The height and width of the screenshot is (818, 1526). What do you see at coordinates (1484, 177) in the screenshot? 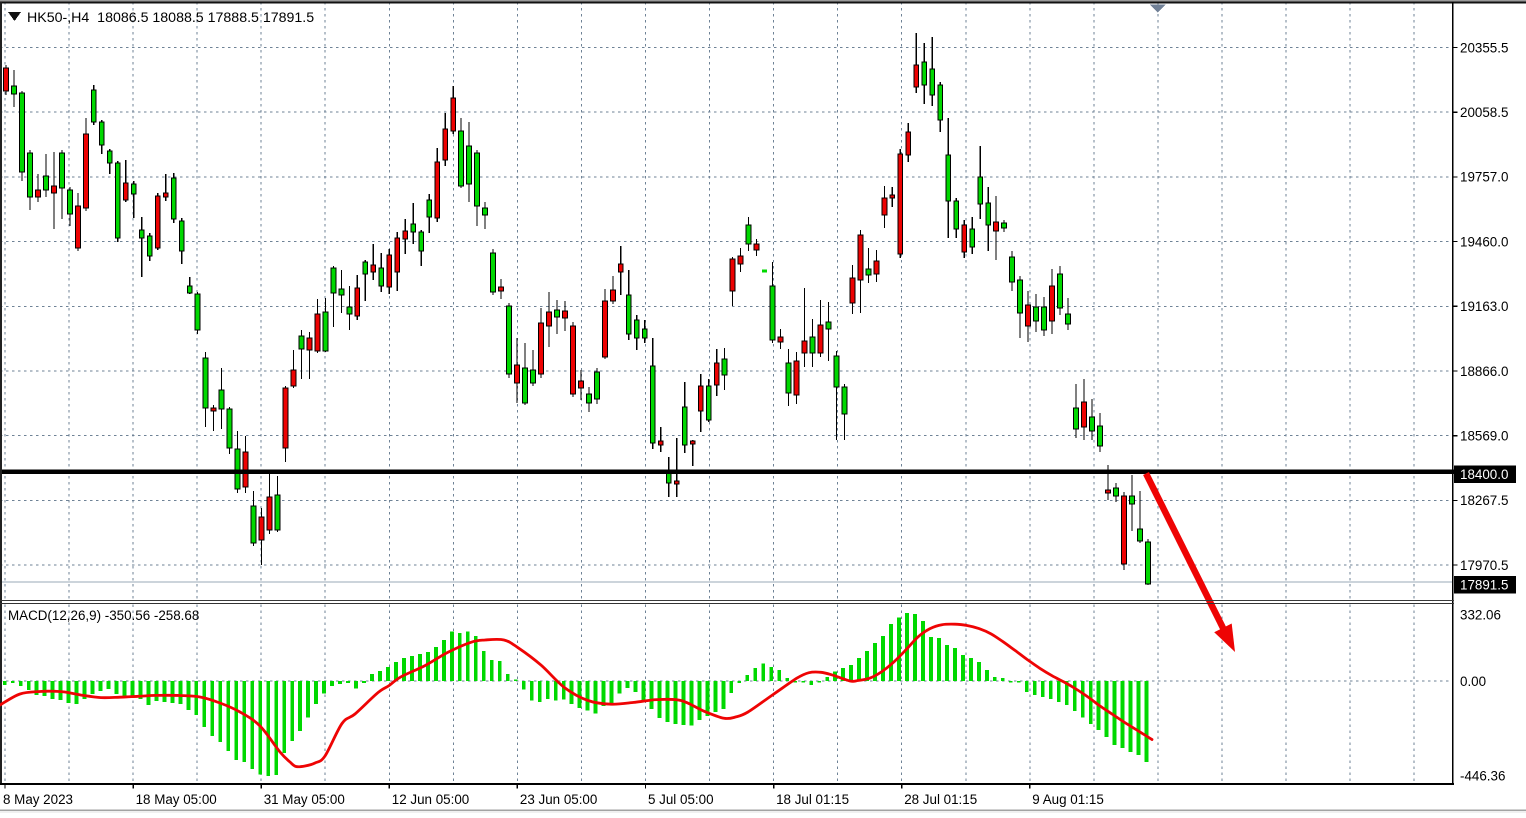
I see `svg-text: 19757.0` at bounding box center [1484, 177].